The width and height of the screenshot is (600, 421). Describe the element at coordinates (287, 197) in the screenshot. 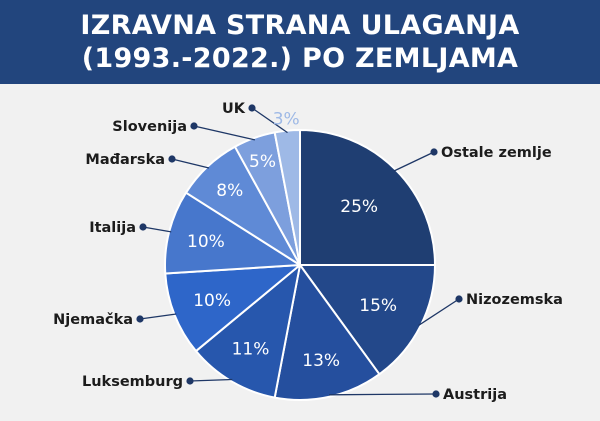

I see `pie-slice-uk` at that location.